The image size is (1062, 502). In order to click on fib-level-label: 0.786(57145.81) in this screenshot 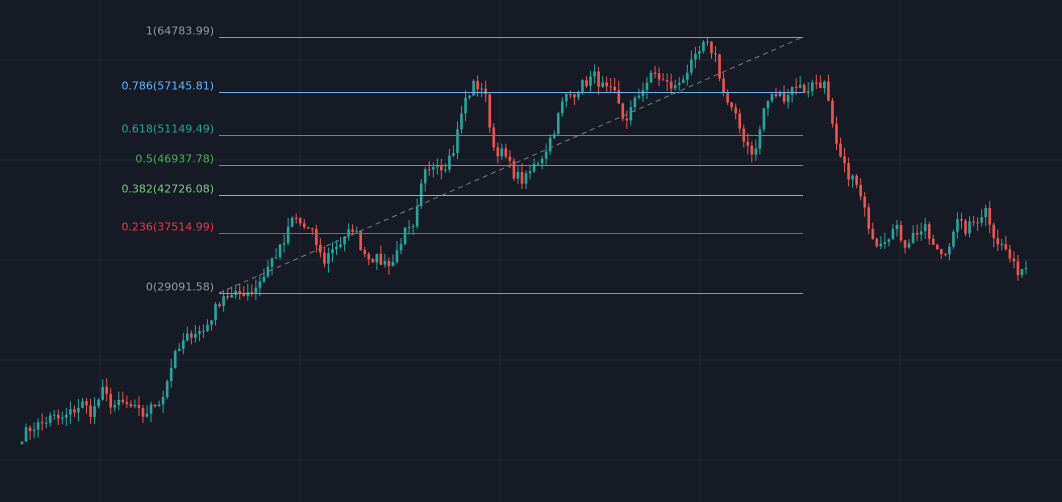, I will do `click(167, 86)`.